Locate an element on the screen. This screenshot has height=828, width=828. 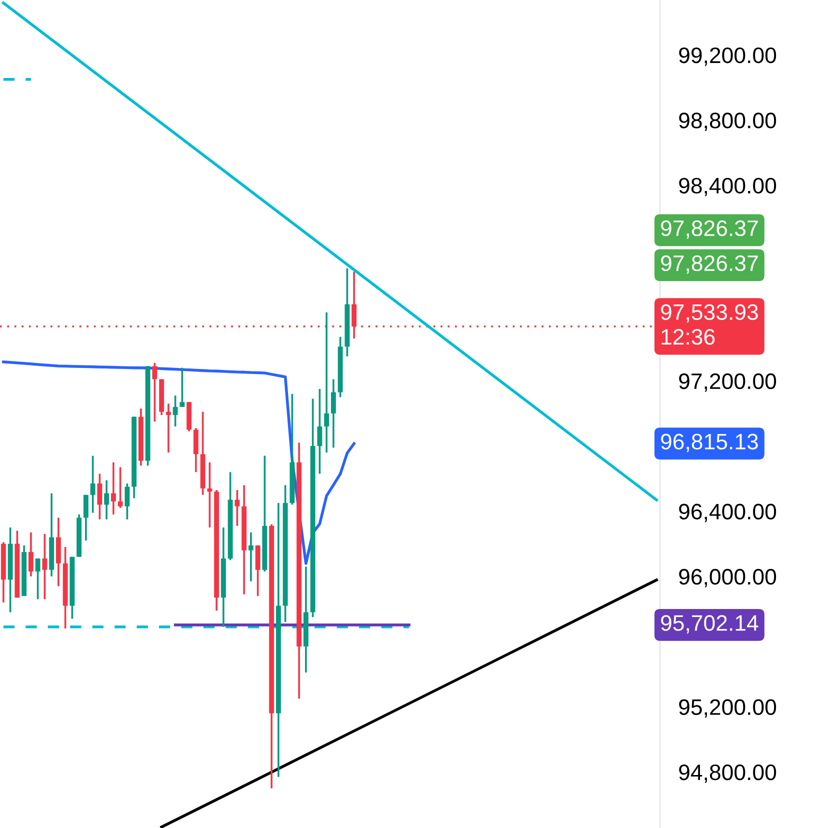
y-tick-label: 98,400.00 is located at coordinates (727, 187).